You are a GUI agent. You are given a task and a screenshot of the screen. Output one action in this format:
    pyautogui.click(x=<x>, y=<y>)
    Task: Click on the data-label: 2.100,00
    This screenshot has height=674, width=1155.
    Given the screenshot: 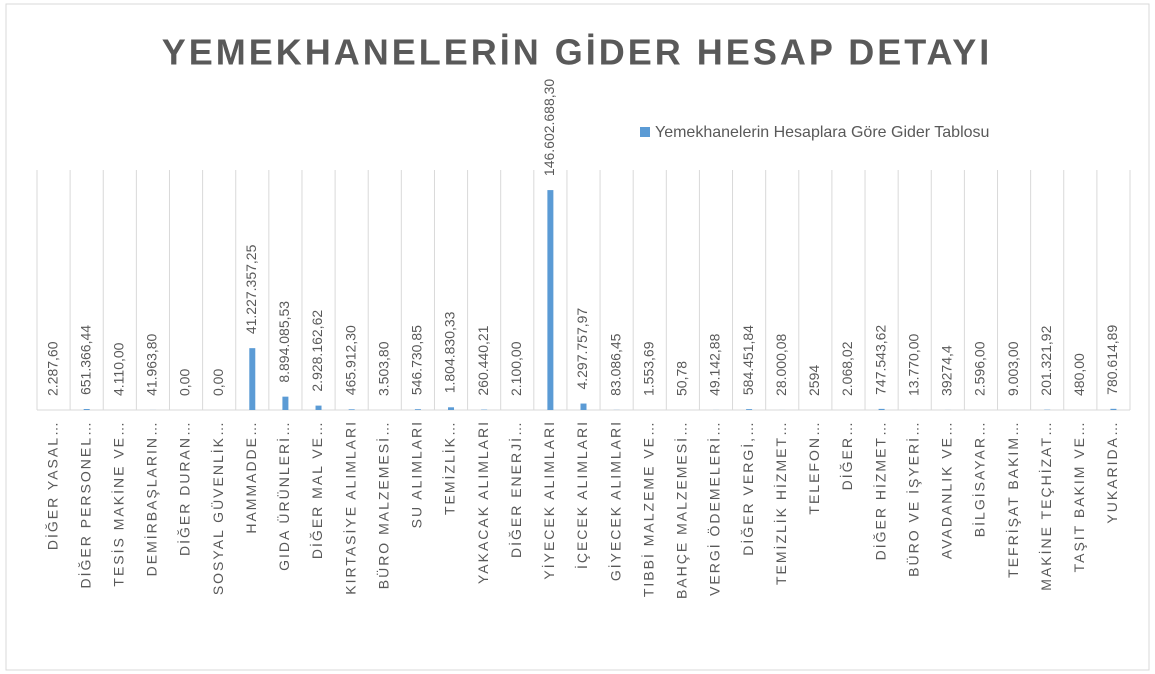 What is the action you would take?
    pyautogui.click(x=517, y=368)
    